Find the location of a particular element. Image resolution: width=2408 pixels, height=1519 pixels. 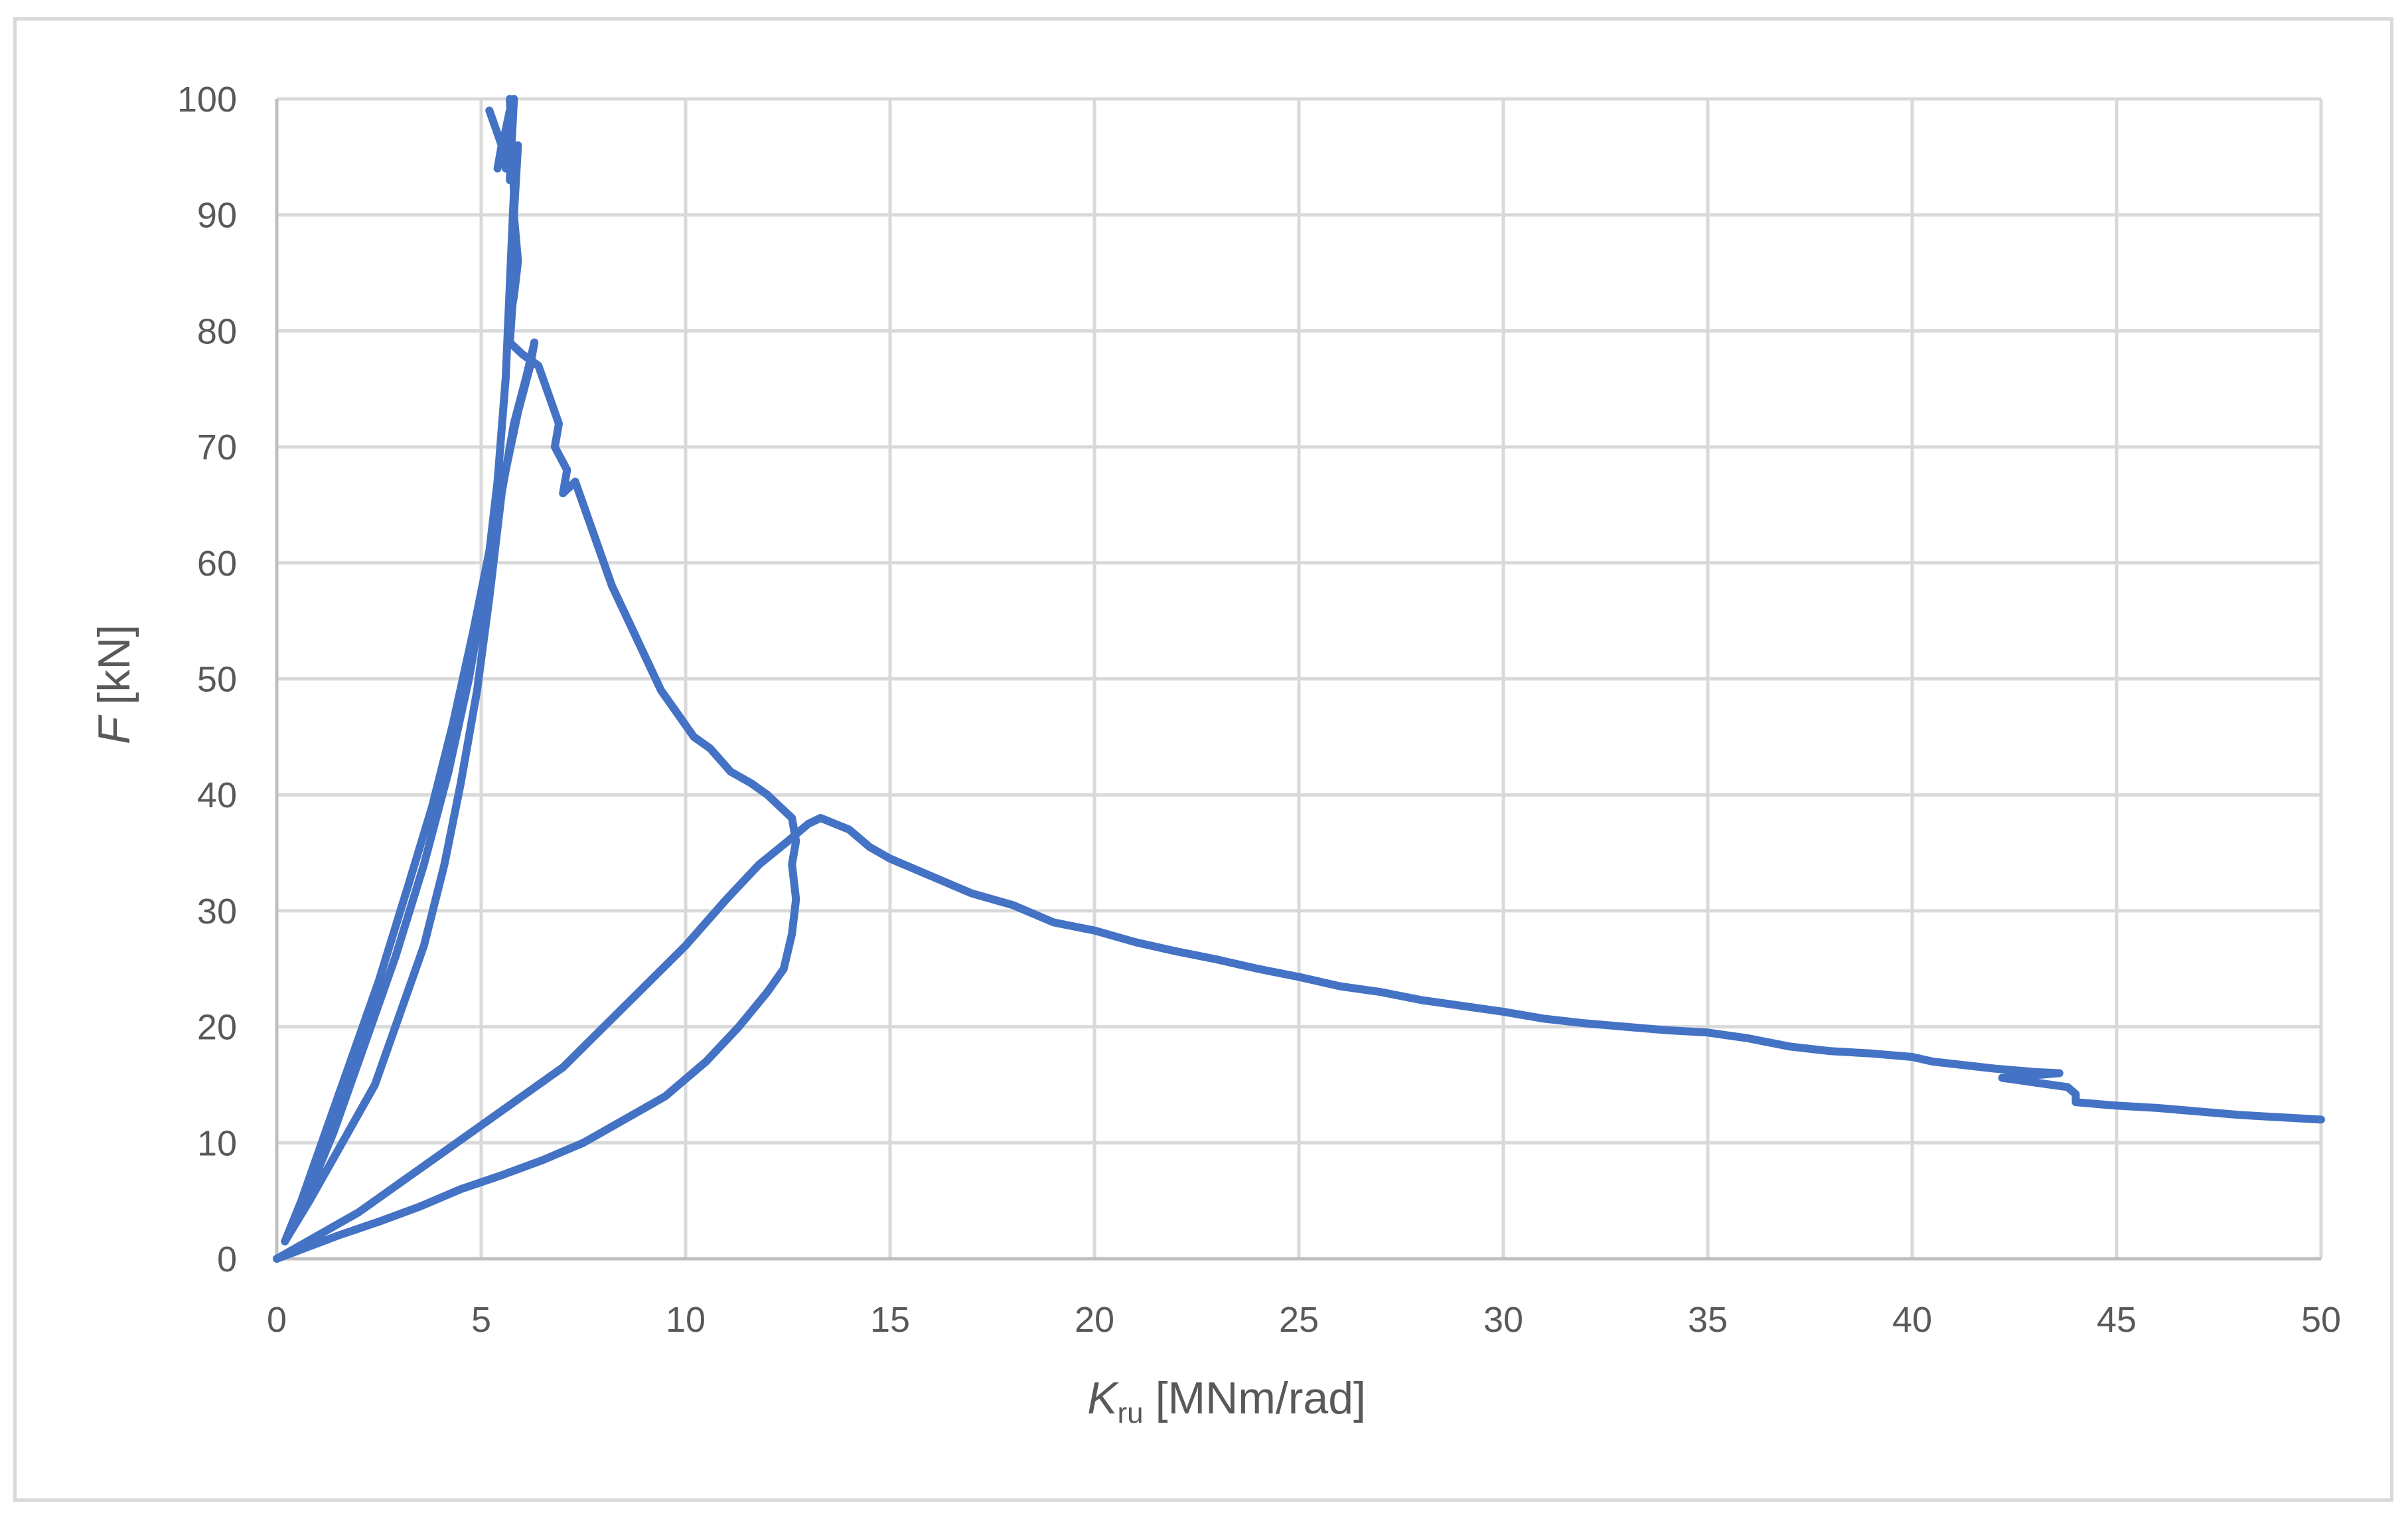

series-line-cycle-1-unloading is located at coordinates (410, 791).